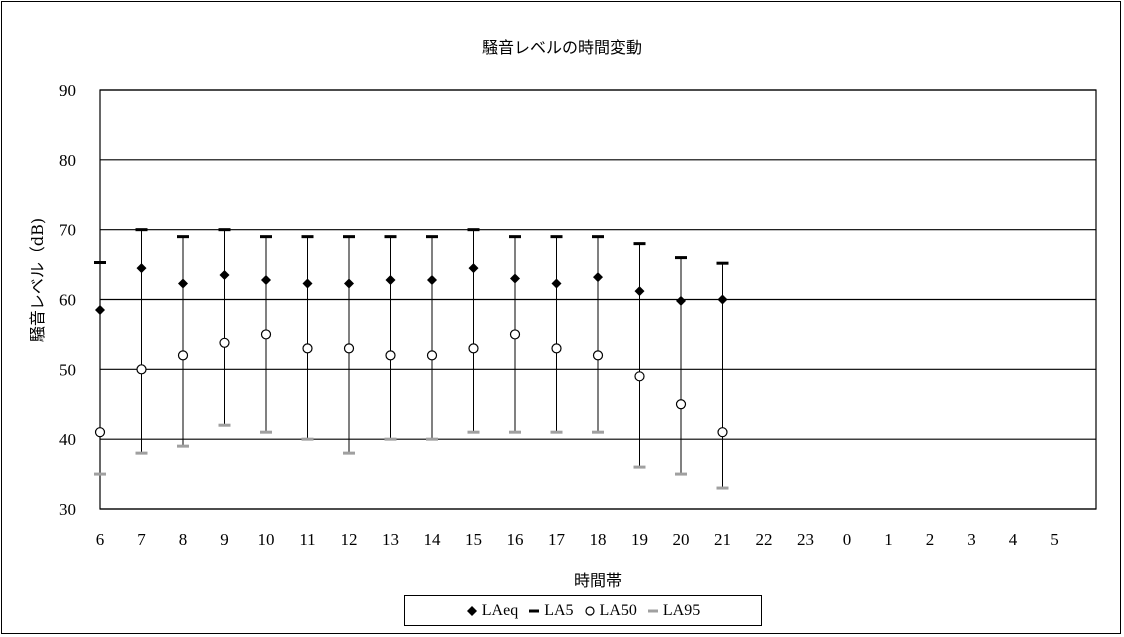 This screenshot has width=1124, height=637. Describe the element at coordinates (559, 610) in the screenshot. I see `legend-label-la5: LA5` at that location.